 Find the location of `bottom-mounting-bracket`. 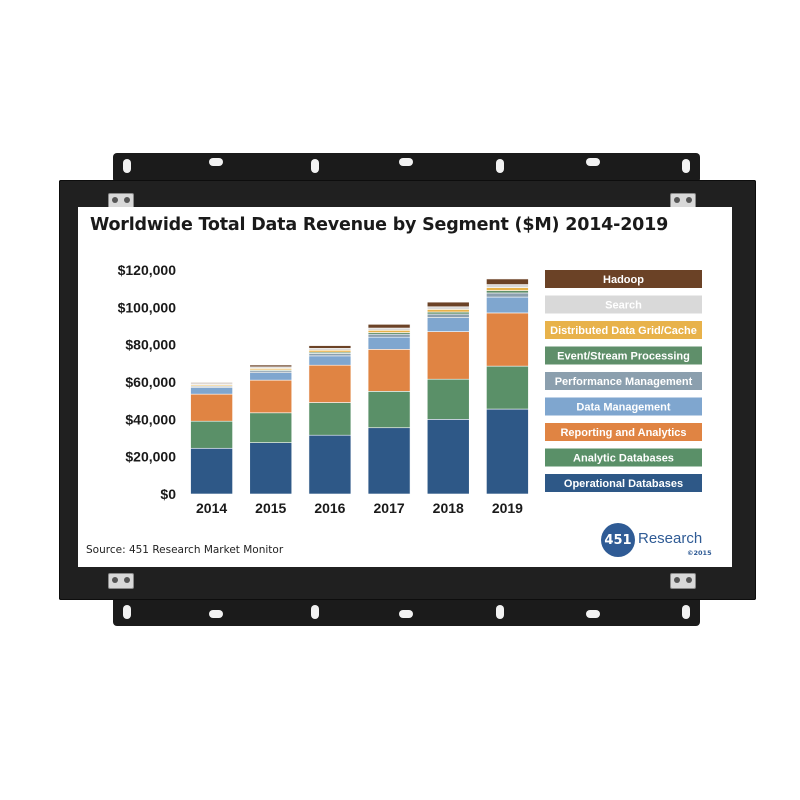

bottom-mounting-bracket is located at coordinates (406, 611).